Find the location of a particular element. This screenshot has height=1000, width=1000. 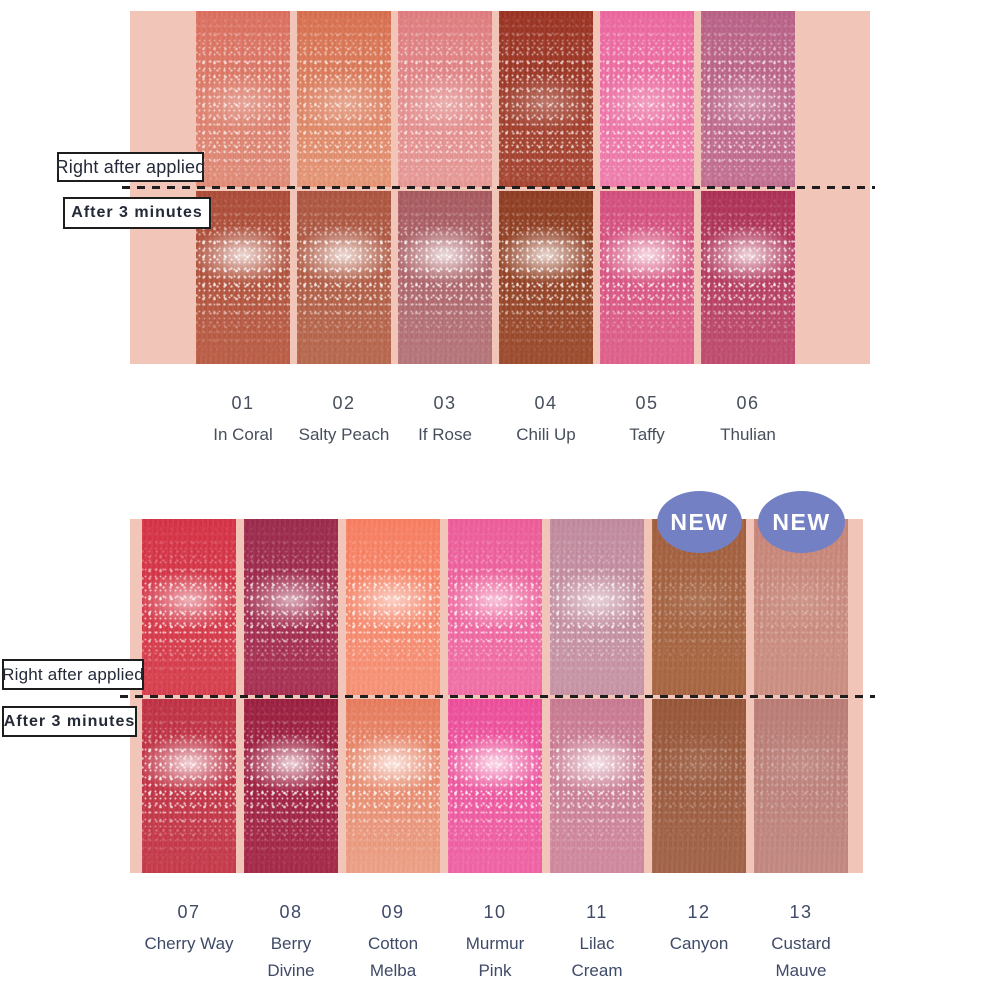

shade-name: Berry is located at coordinates (291, 943).